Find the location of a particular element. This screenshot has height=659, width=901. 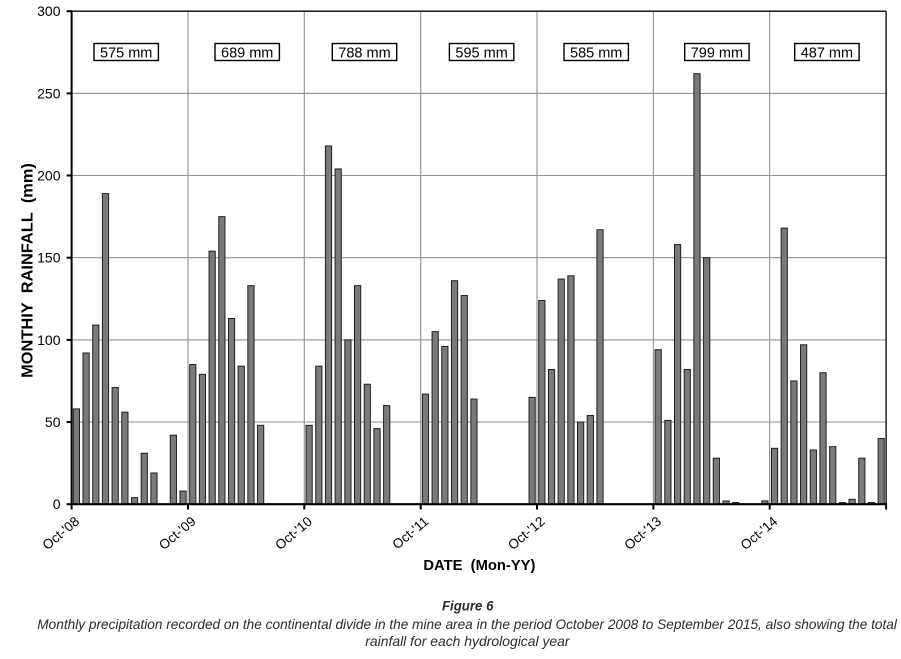

svg-text: 595 mm is located at coordinates (481, 54).